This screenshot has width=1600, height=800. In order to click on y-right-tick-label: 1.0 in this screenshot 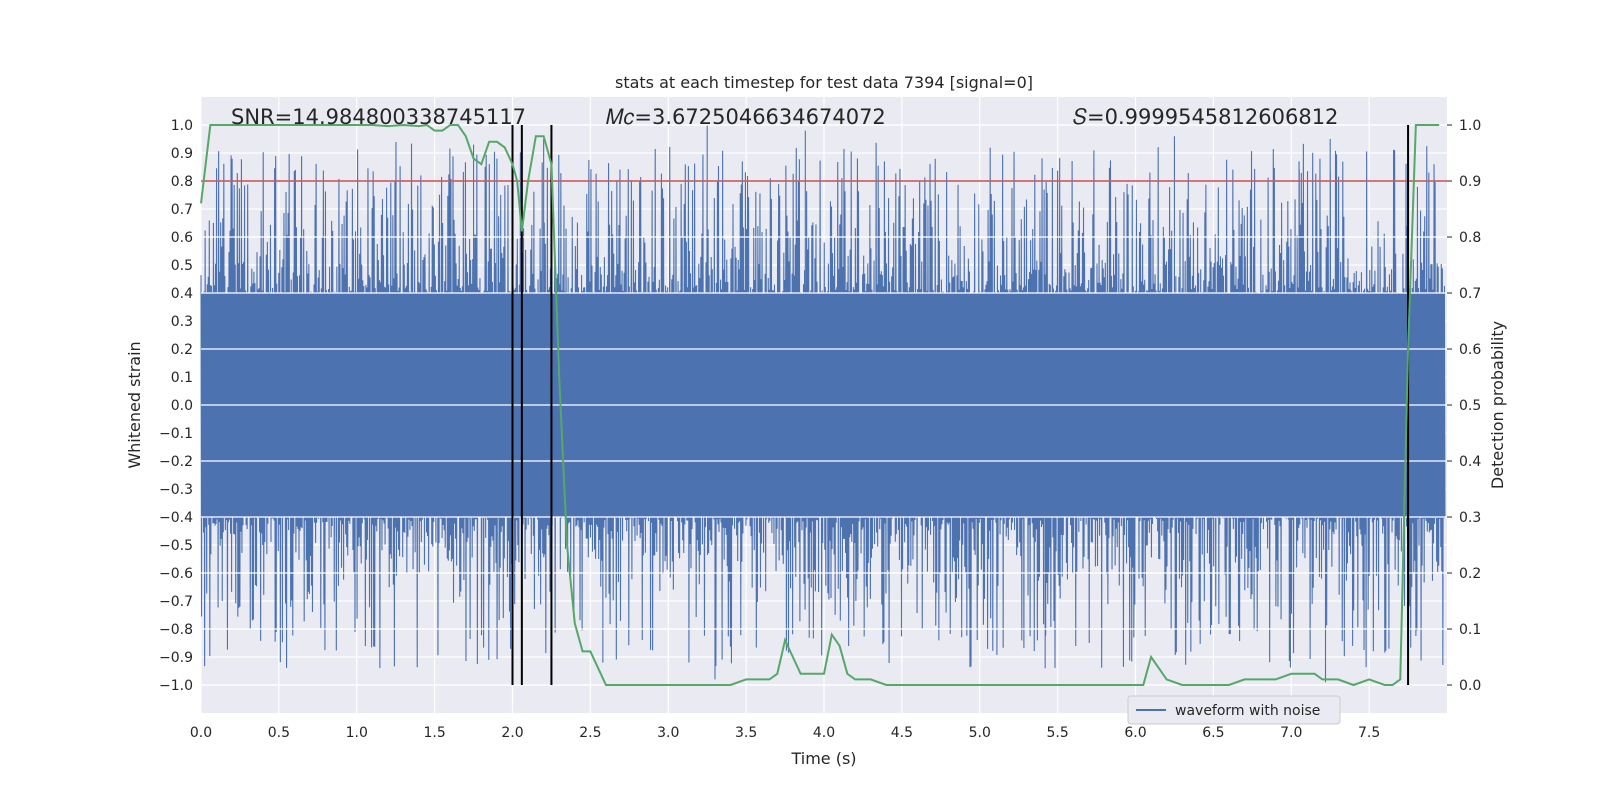, I will do `click(1470, 126)`.